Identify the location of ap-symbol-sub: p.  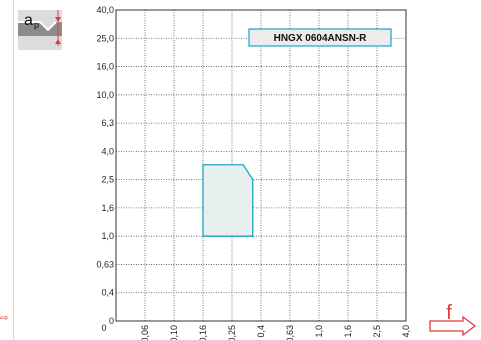
(36, 25).